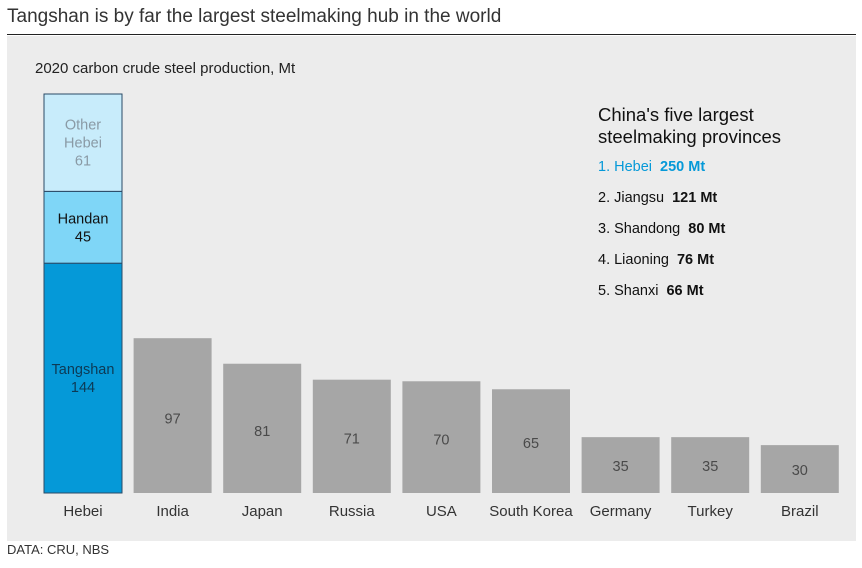 The width and height of the screenshot is (862, 568). Describe the element at coordinates (83, 388) in the screenshot. I see `segment-label: 144` at that location.